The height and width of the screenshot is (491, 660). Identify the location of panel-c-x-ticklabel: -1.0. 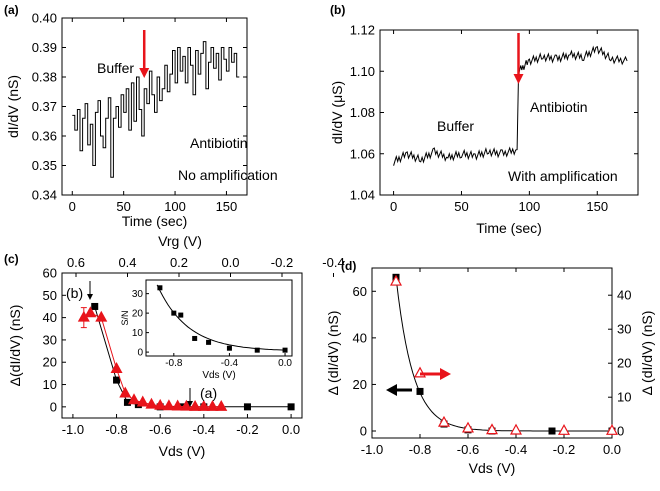
(73, 429).